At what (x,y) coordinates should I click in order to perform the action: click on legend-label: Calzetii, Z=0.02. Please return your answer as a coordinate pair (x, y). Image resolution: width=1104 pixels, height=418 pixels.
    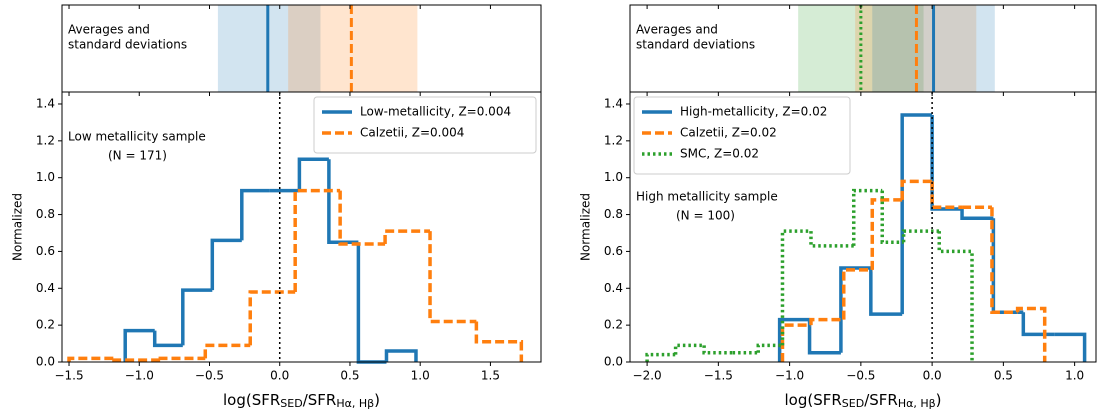
    Looking at the image, I should click on (728, 133).